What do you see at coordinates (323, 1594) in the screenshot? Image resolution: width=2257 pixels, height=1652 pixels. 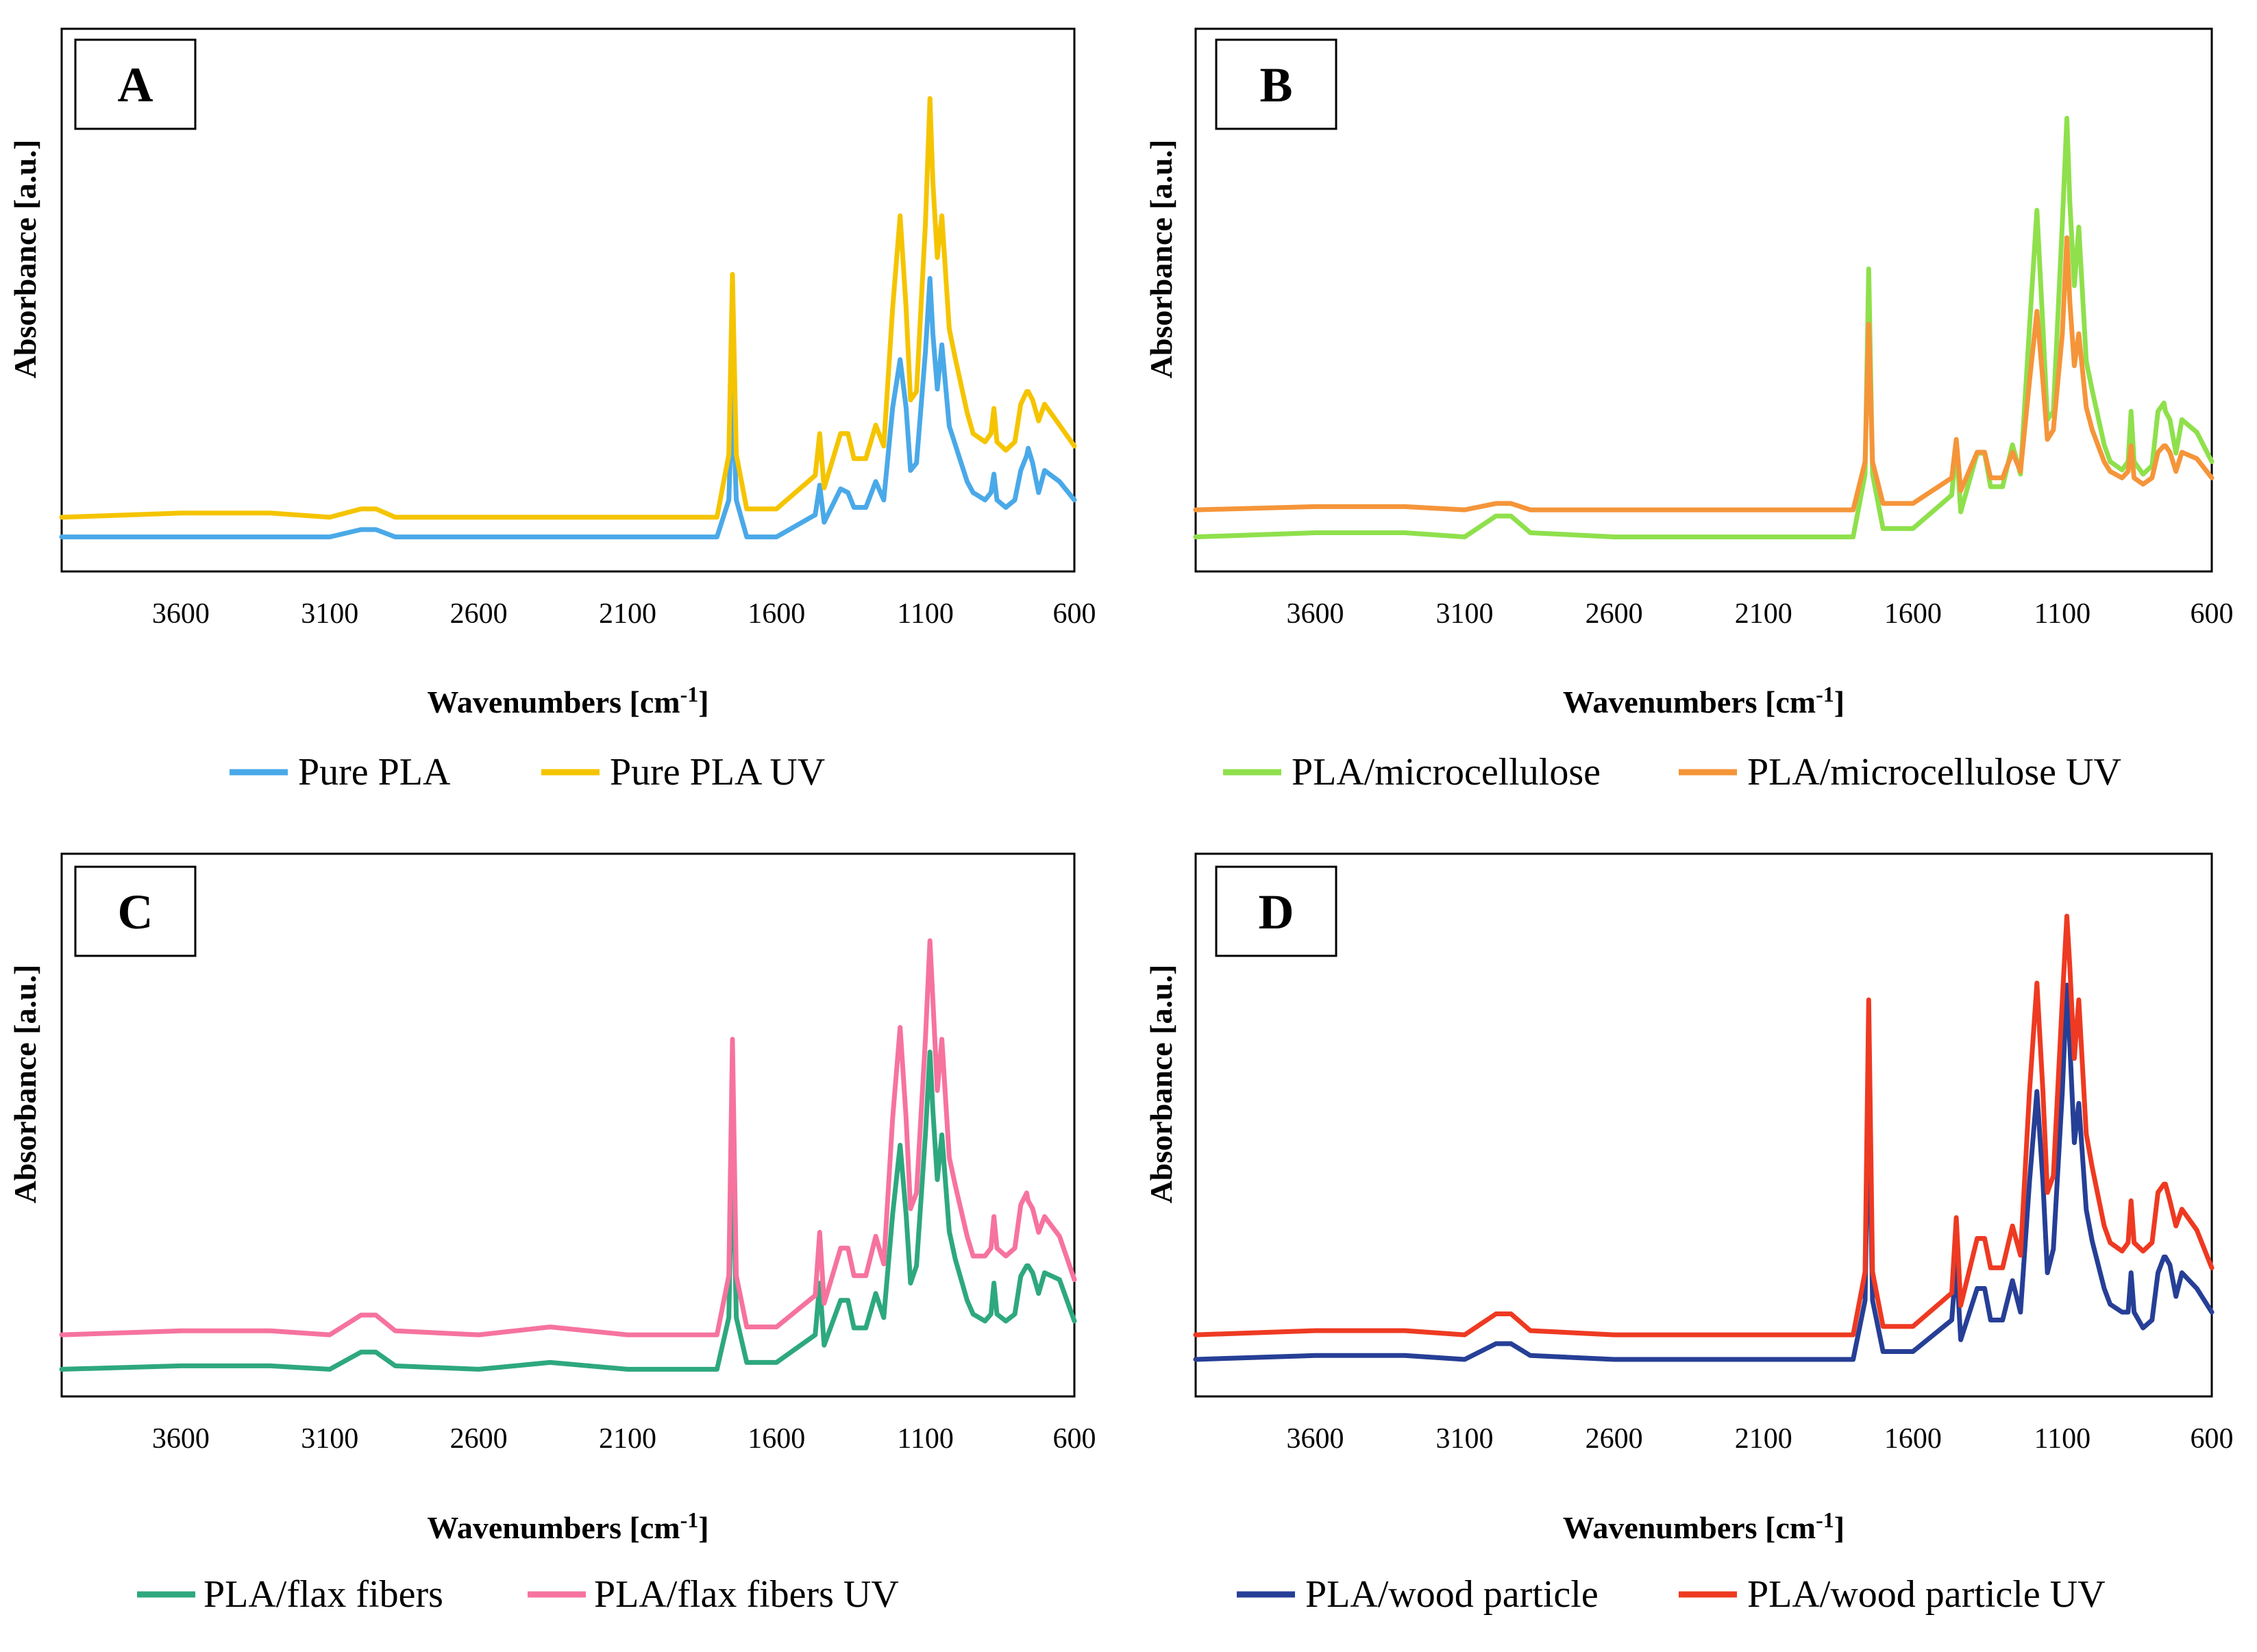 I see `legend-label: PLA/flax fibers` at bounding box center [323, 1594].